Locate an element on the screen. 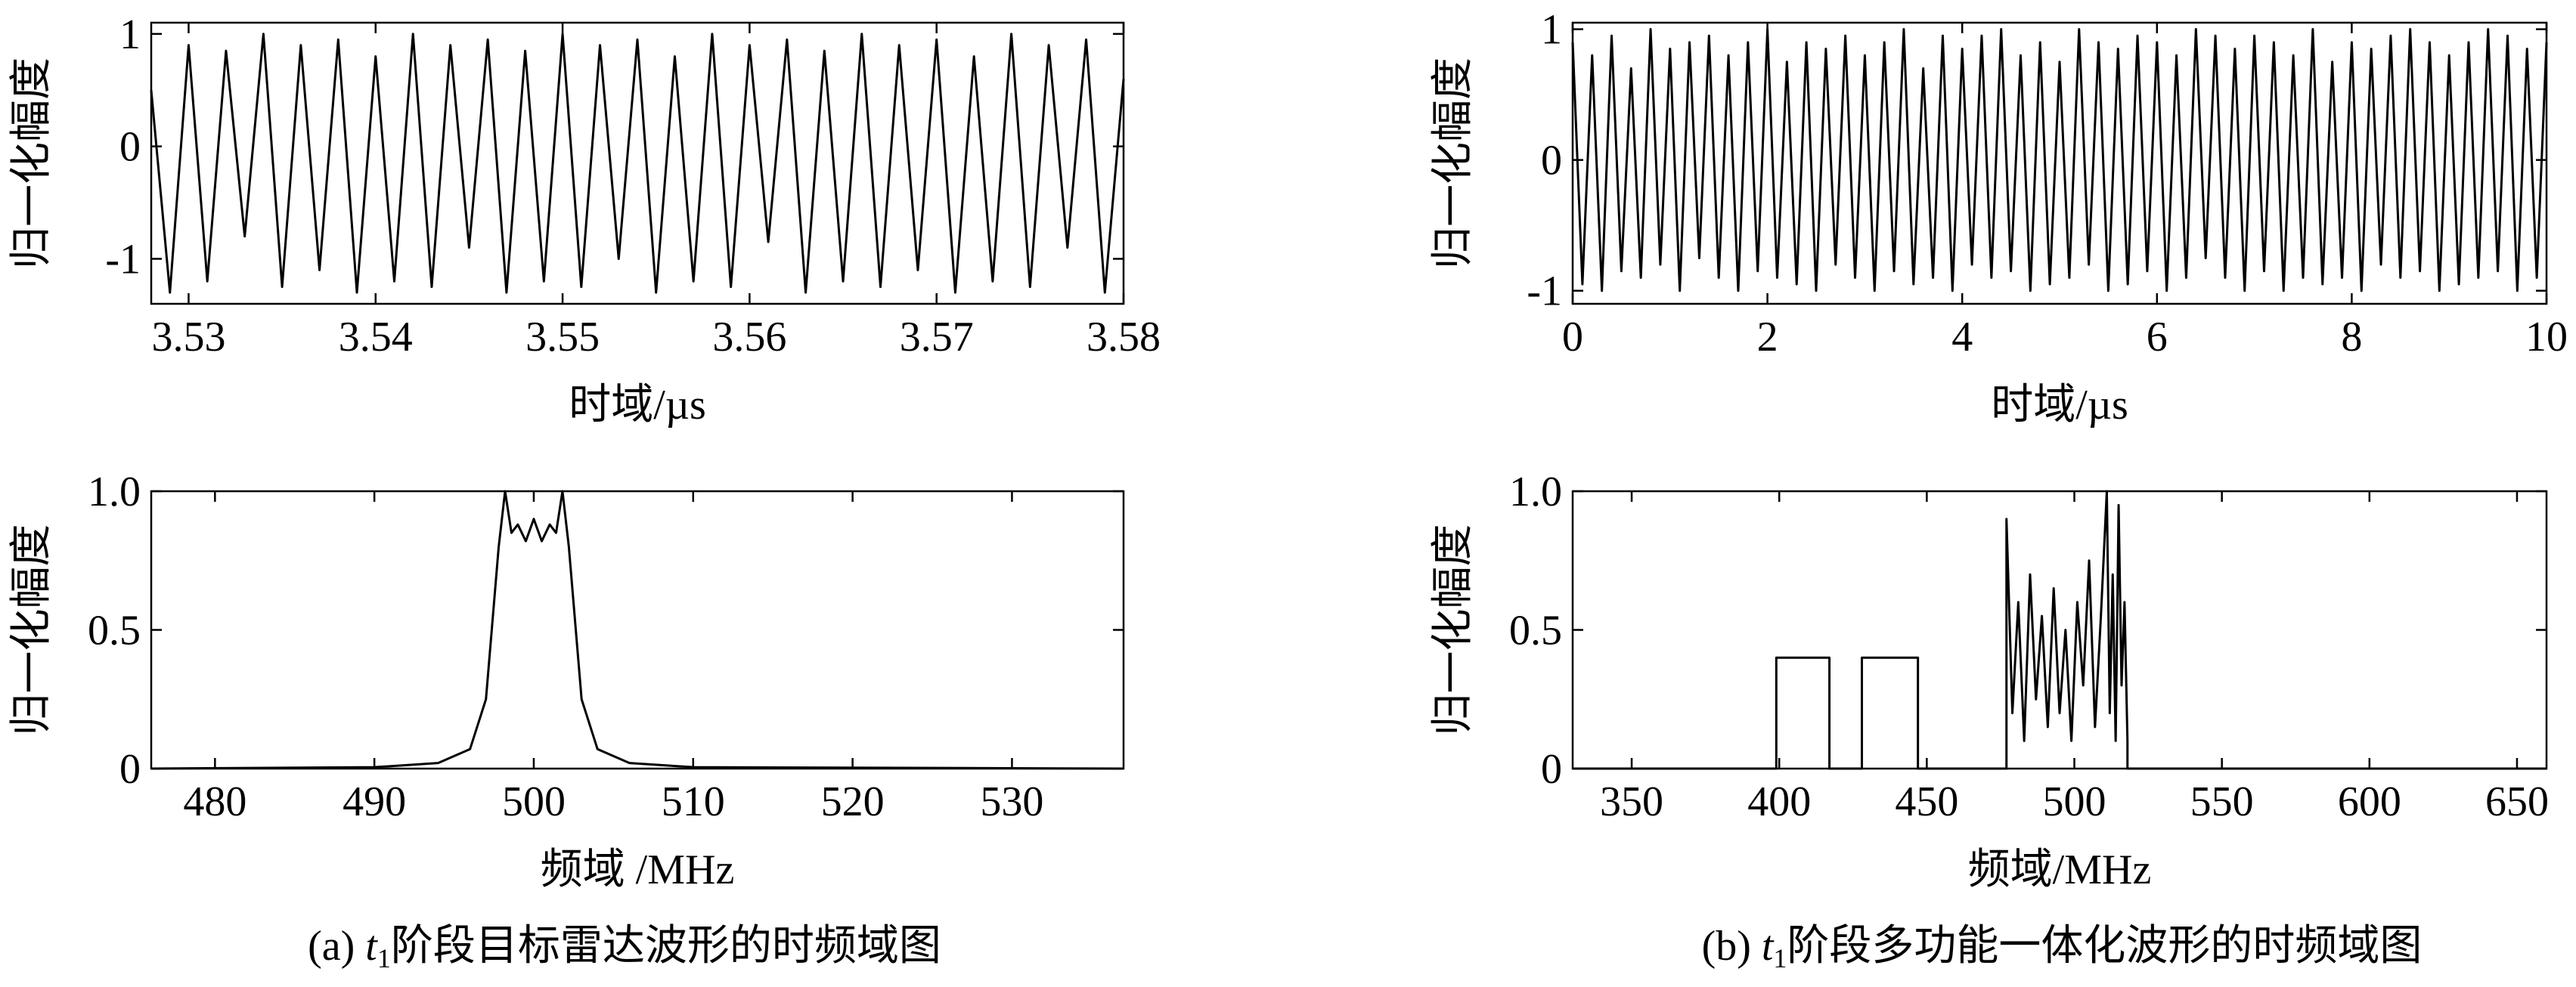 The image size is (2576, 987). x-tick-label: 6 is located at coordinates (2157, 337).